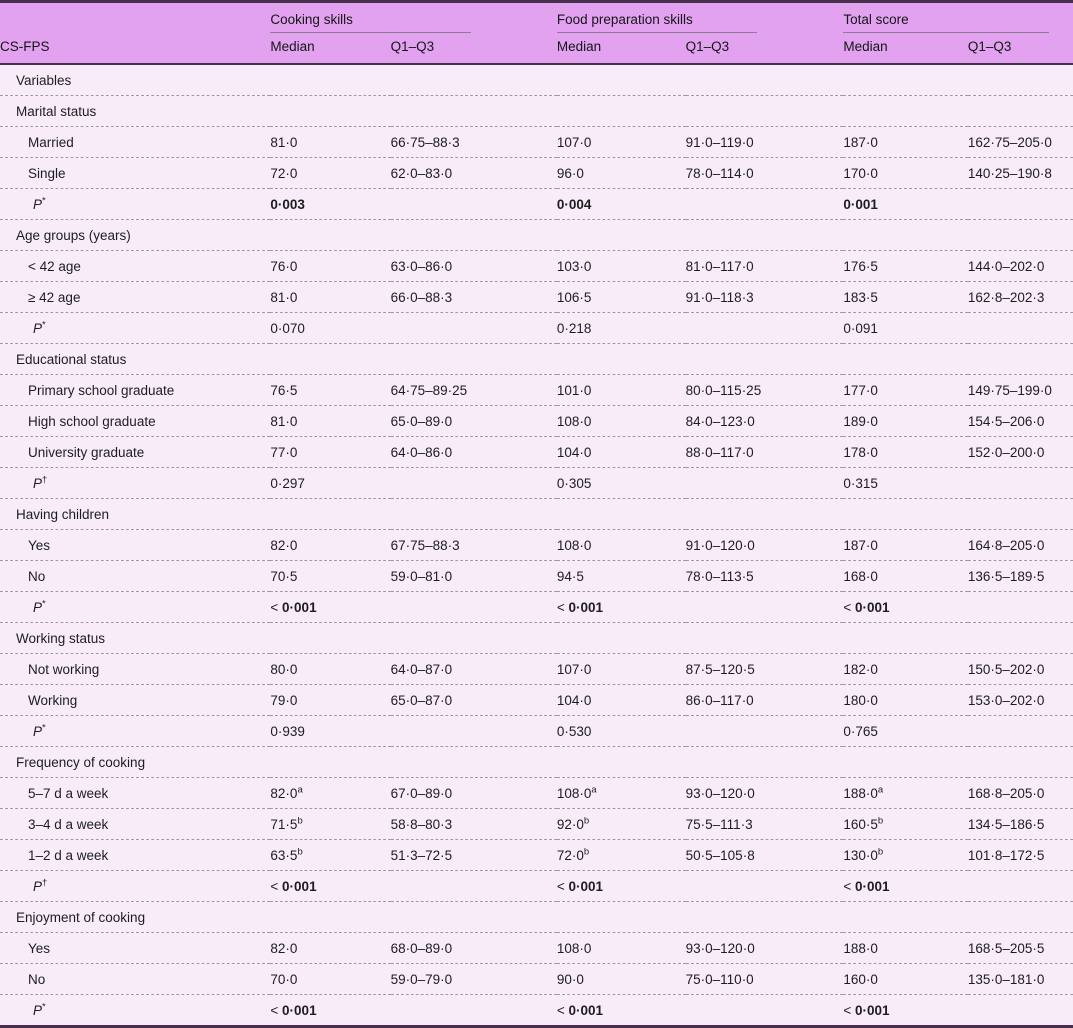  I want to click on pvalue-label: P†, so click(135, 483).